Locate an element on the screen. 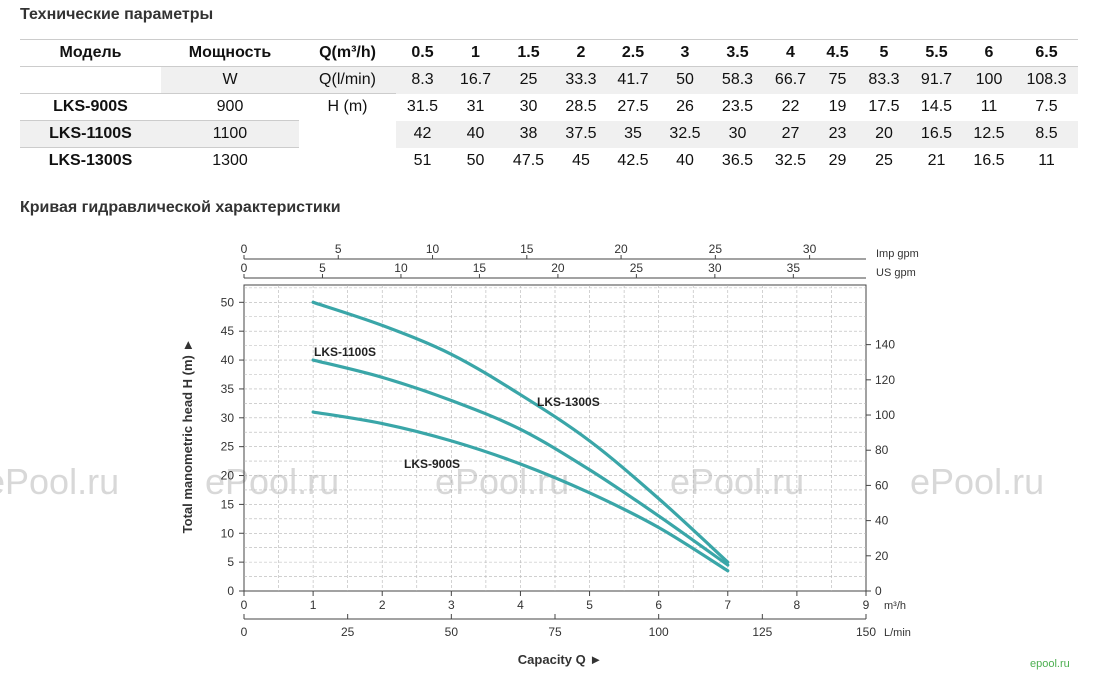 This screenshot has width=1096, height=675. corner-logo: epool.ru is located at coordinates (1050, 664).